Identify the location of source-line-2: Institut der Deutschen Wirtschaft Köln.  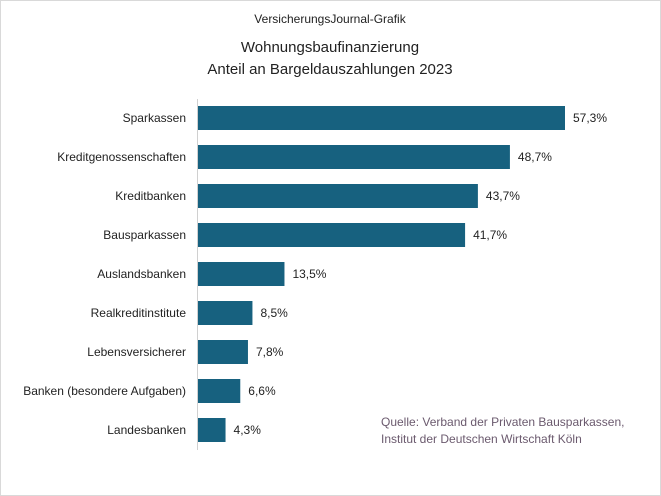
(481, 439).